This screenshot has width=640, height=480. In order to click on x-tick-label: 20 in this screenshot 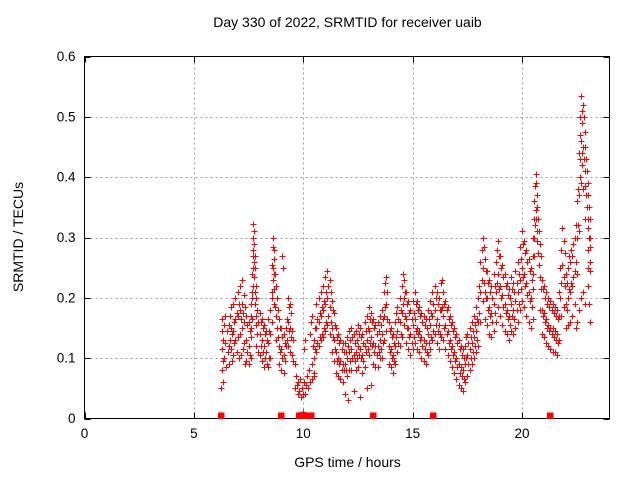, I will do `click(521, 433)`.